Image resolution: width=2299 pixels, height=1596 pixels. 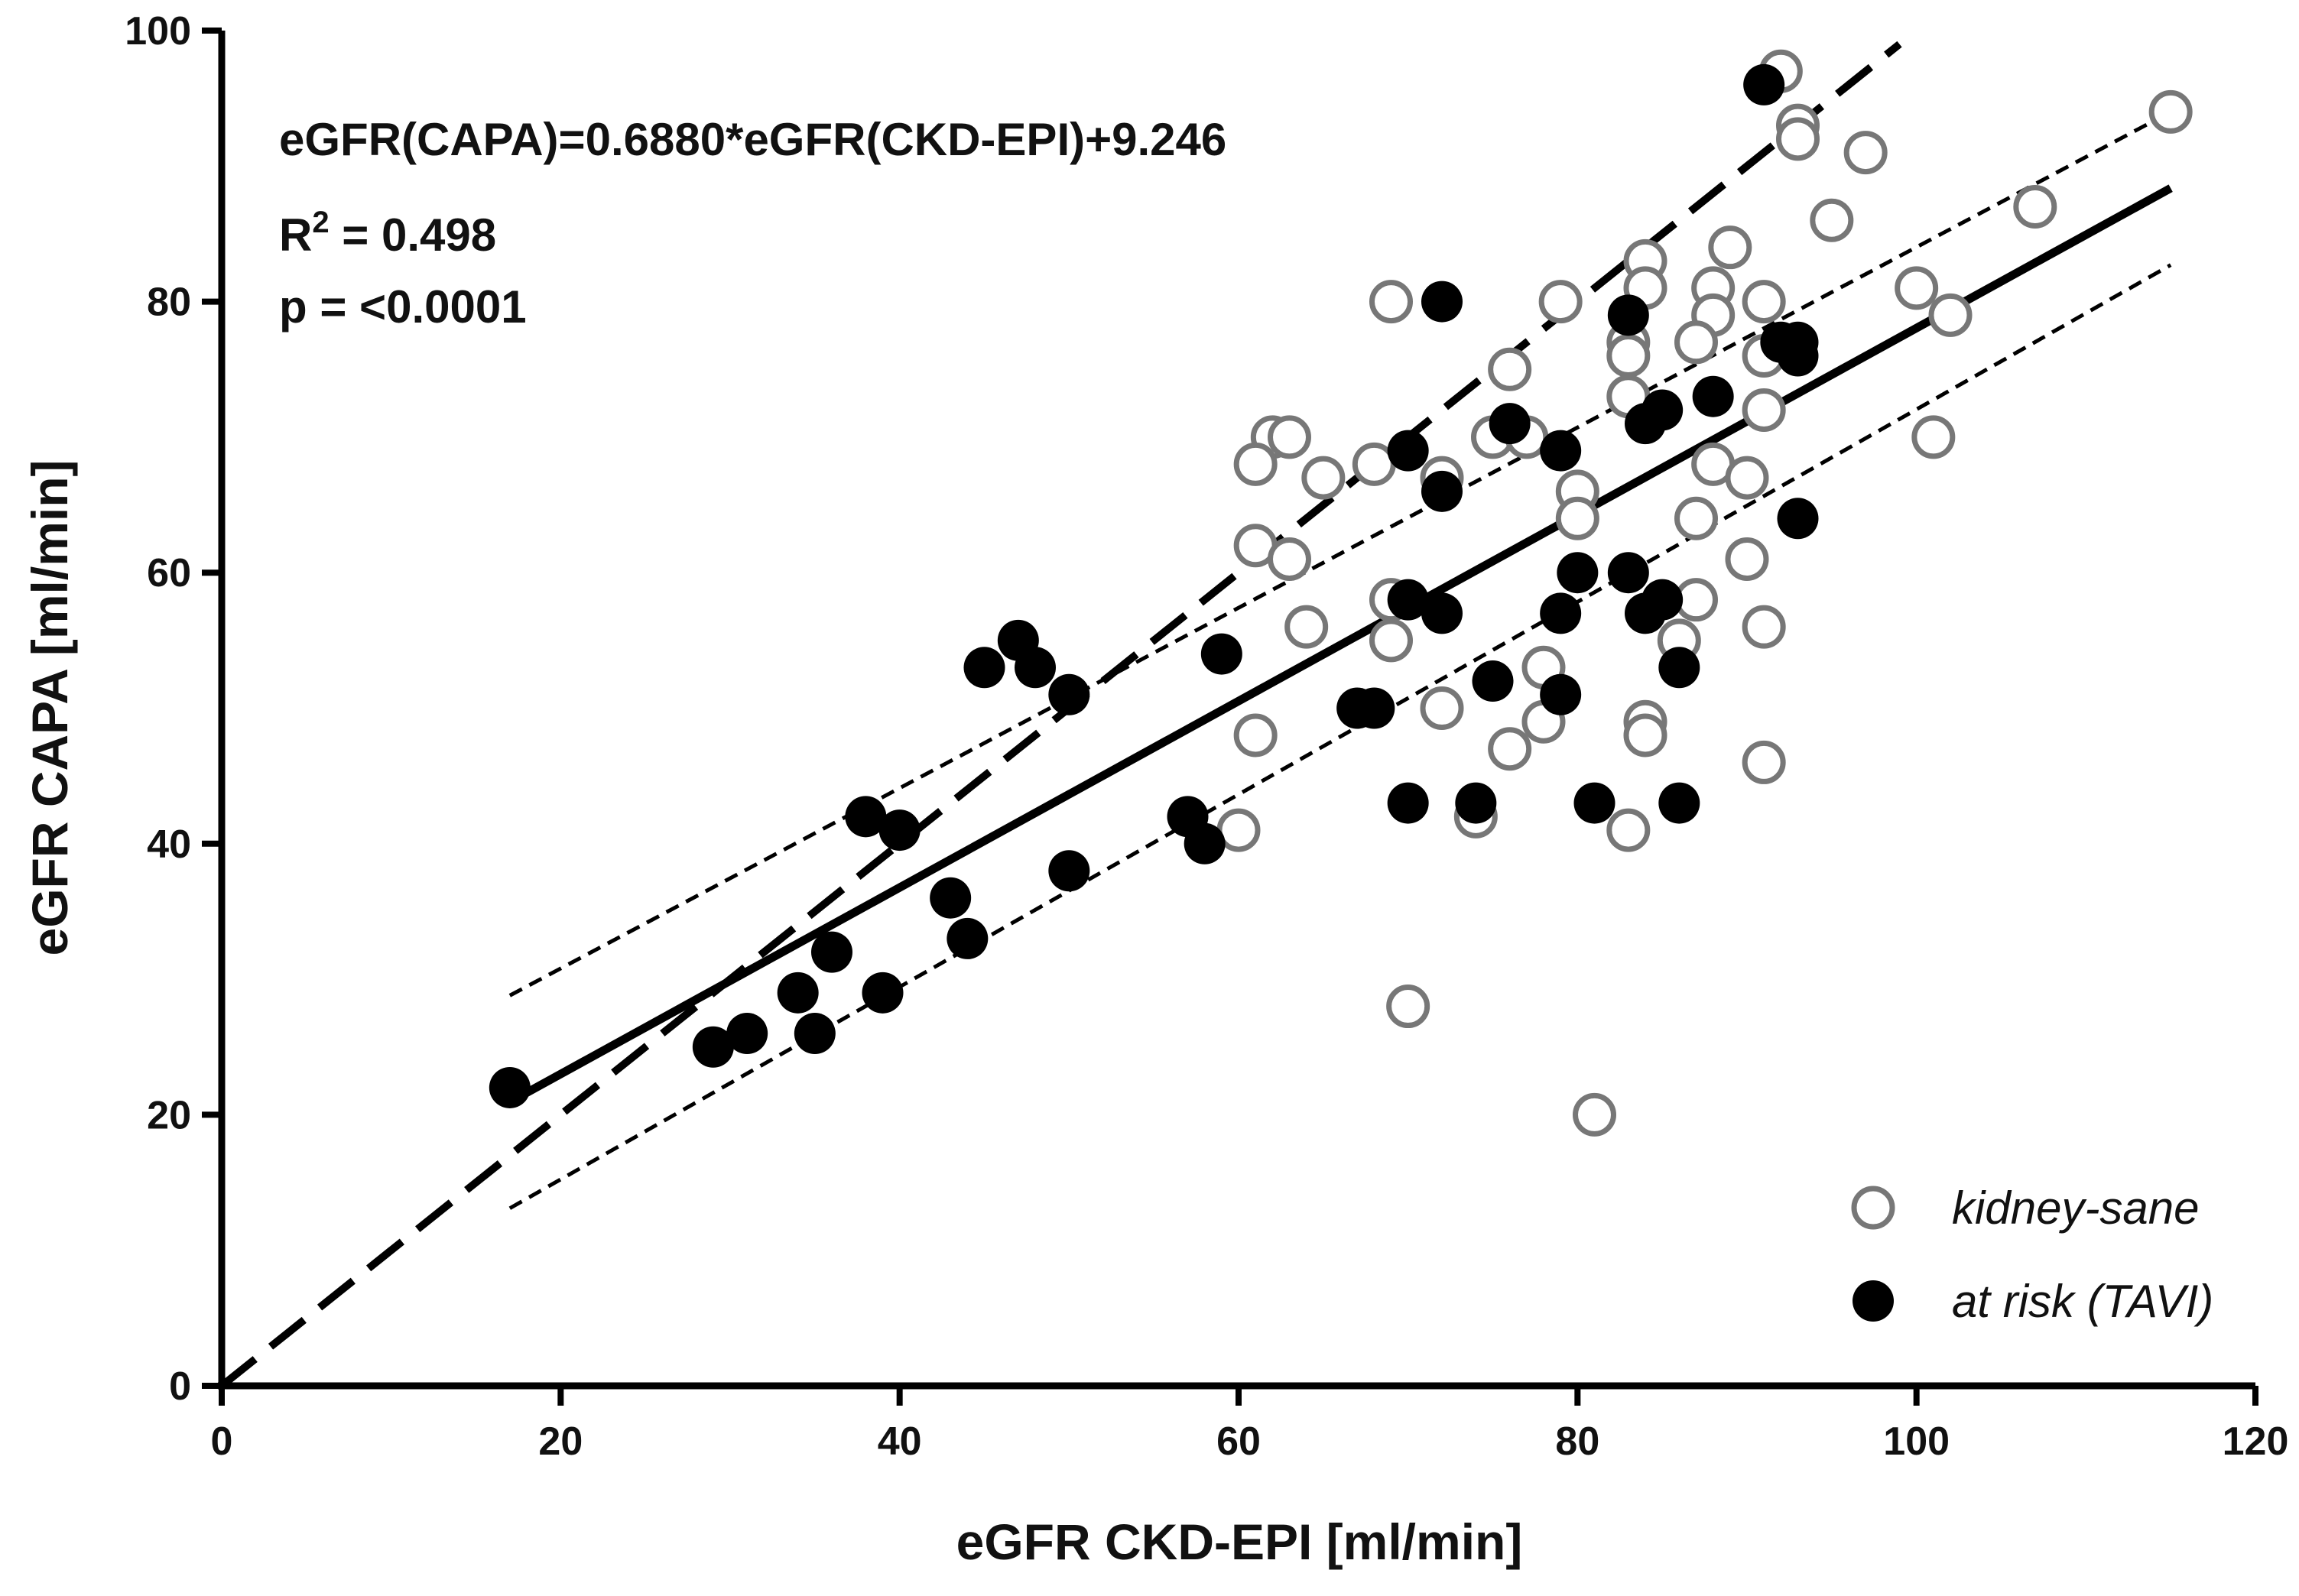 What do you see at coordinates (1238, 1441) in the screenshot?
I see `x-tick-label: 60` at bounding box center [1238, 1441].